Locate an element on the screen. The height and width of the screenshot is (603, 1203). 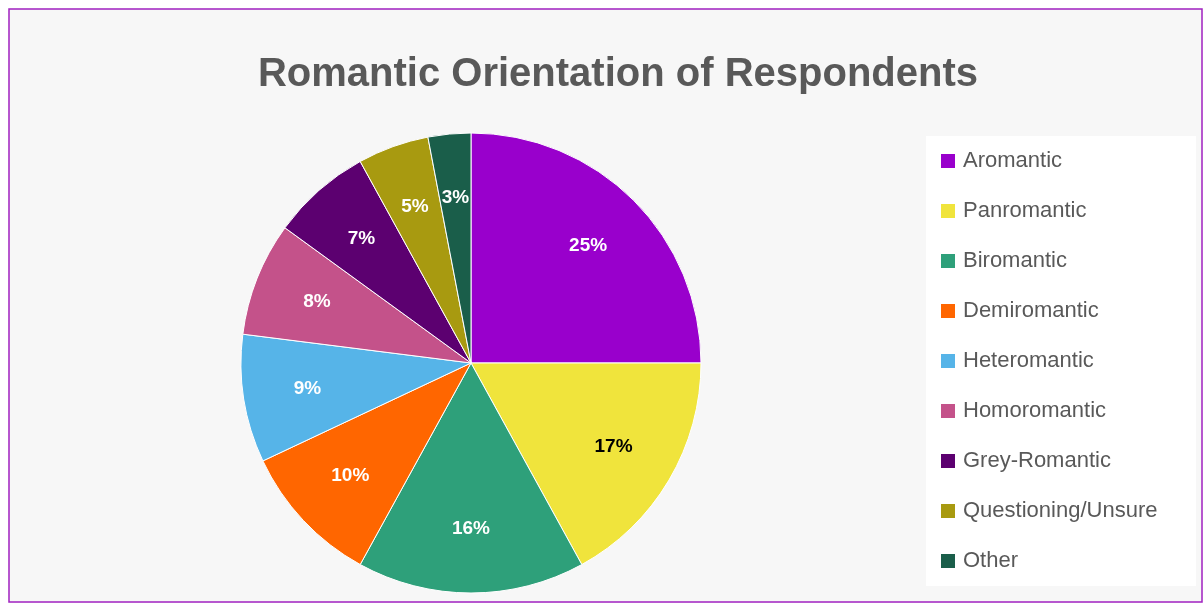
data-label: 25% is located at coordinates (588, 244).